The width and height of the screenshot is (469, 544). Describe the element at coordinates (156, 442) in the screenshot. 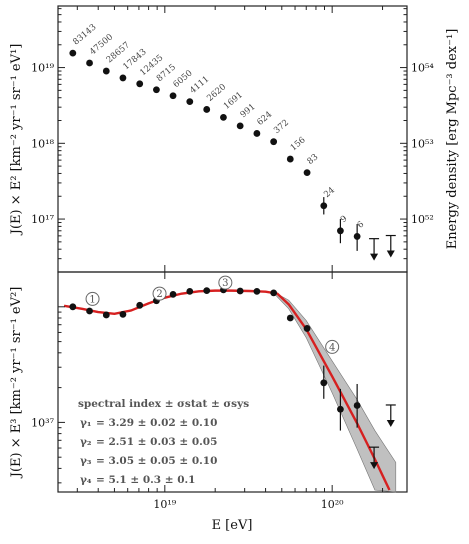

I see `legend-entry-value: = 2.51 ± 0.03 ± 0.05` at that location.